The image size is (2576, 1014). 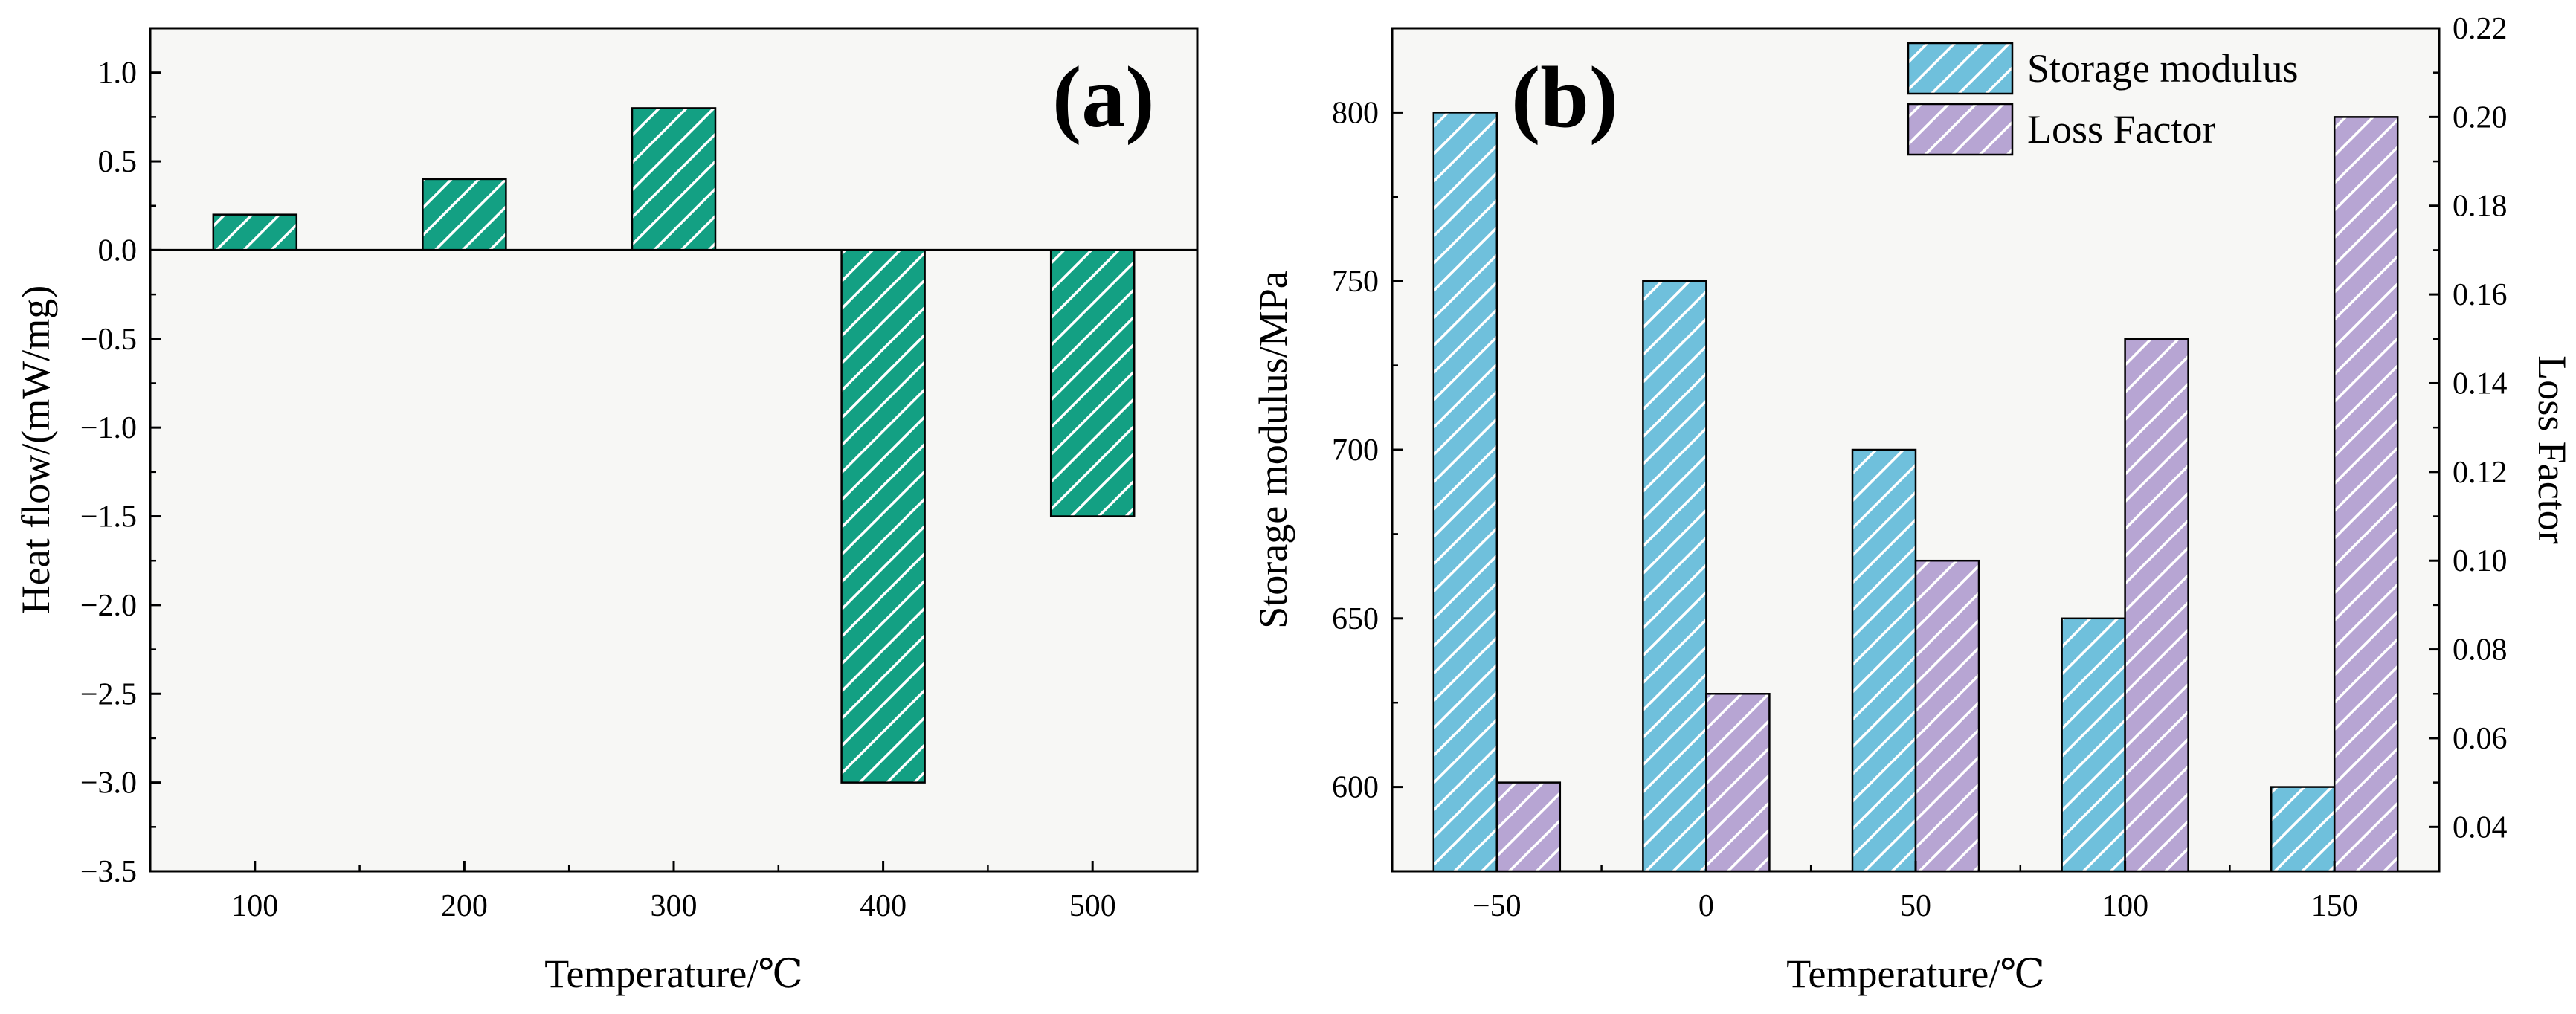 I want to click on legend: Storage modulus Loss Factor, so click(x=2102, y=99).